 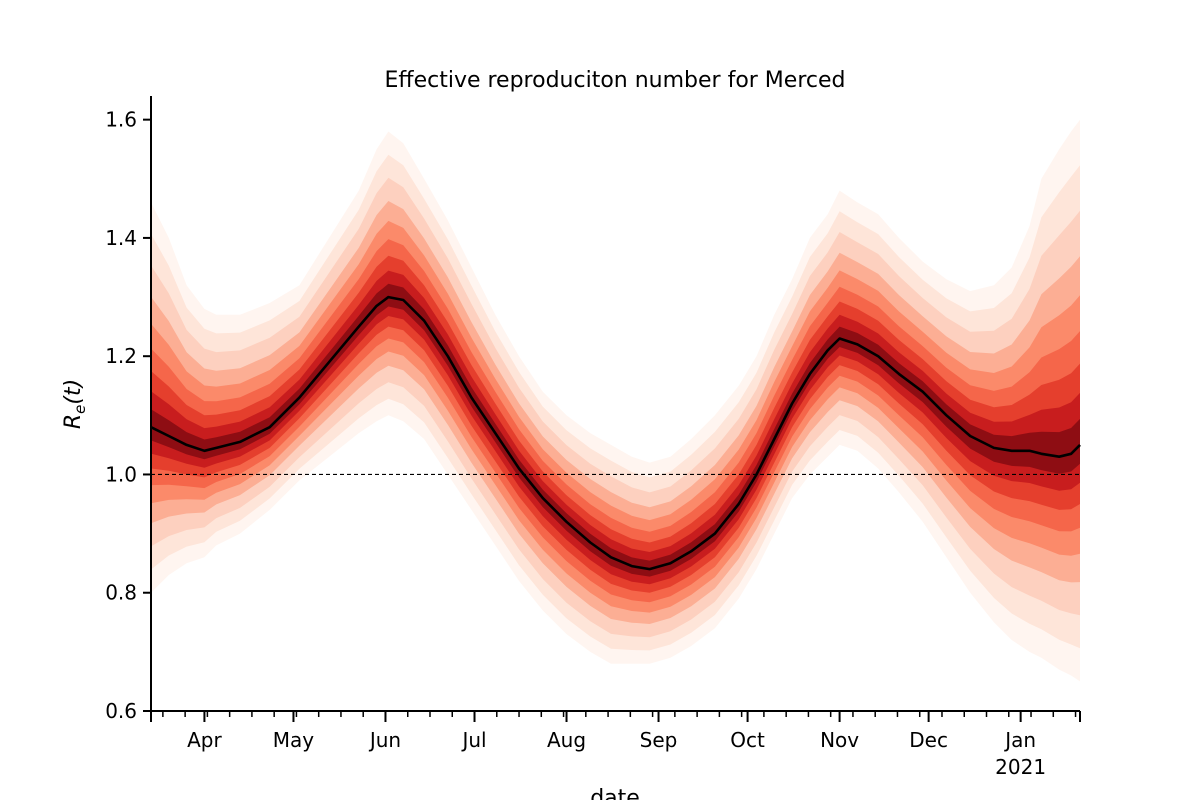 I want to click on y-axis-label-main: R, so click(x=73, y=421).